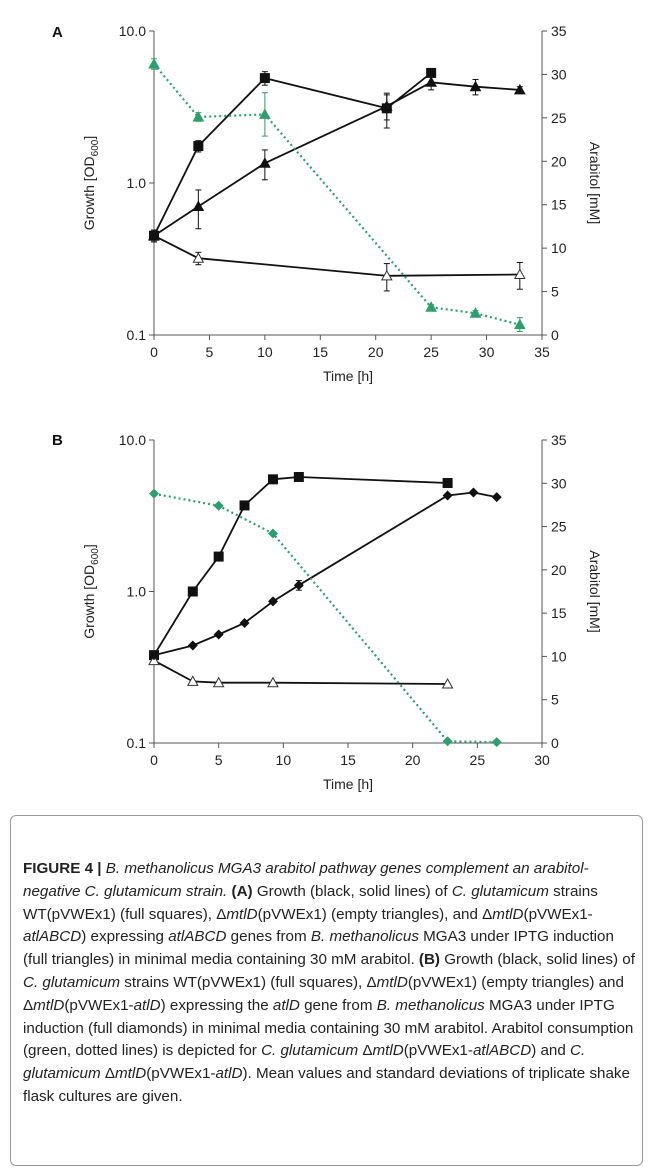 The height and width of the screenshot is (1176, 657). I want to click on caption-segment: genes from, so click(268, 937).